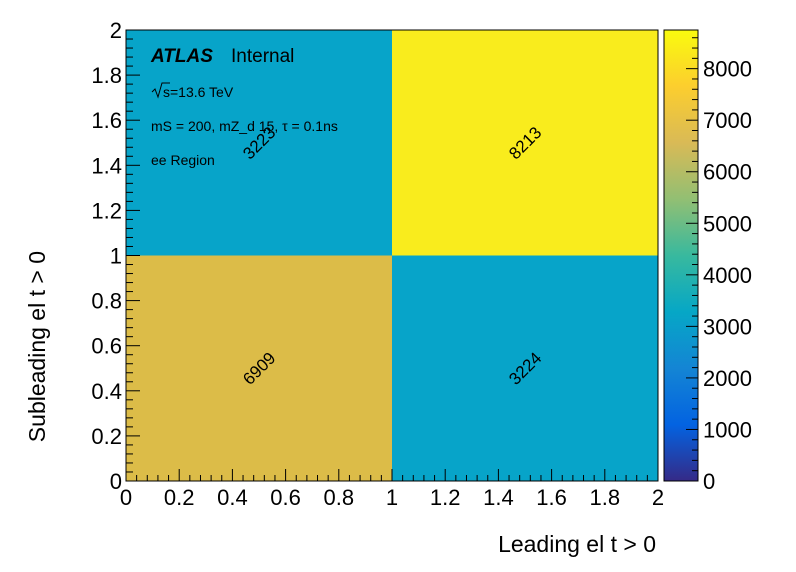 This screenshot has width=796, height=572. Describe the element at coordinates (707, 261) in the screenshot. I see `colorbar: 0 1000 2000 3000 4000 5000 6000 7000 8000` at that location.